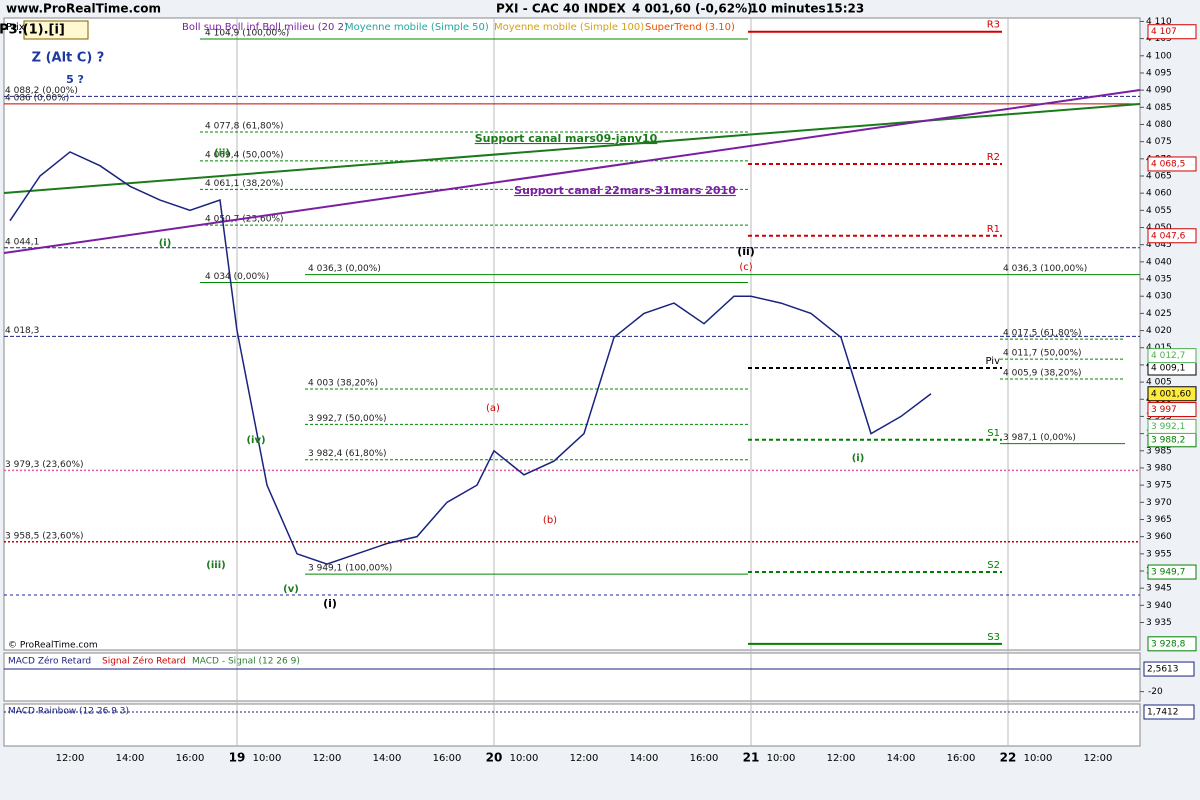 This screenshot has height=800, width=1200. What do you see at coordinates (1045, 269) in the screenshot?
I see `level-label: 4 036,3 (100,00%)` at bounding box center [1045, 269].